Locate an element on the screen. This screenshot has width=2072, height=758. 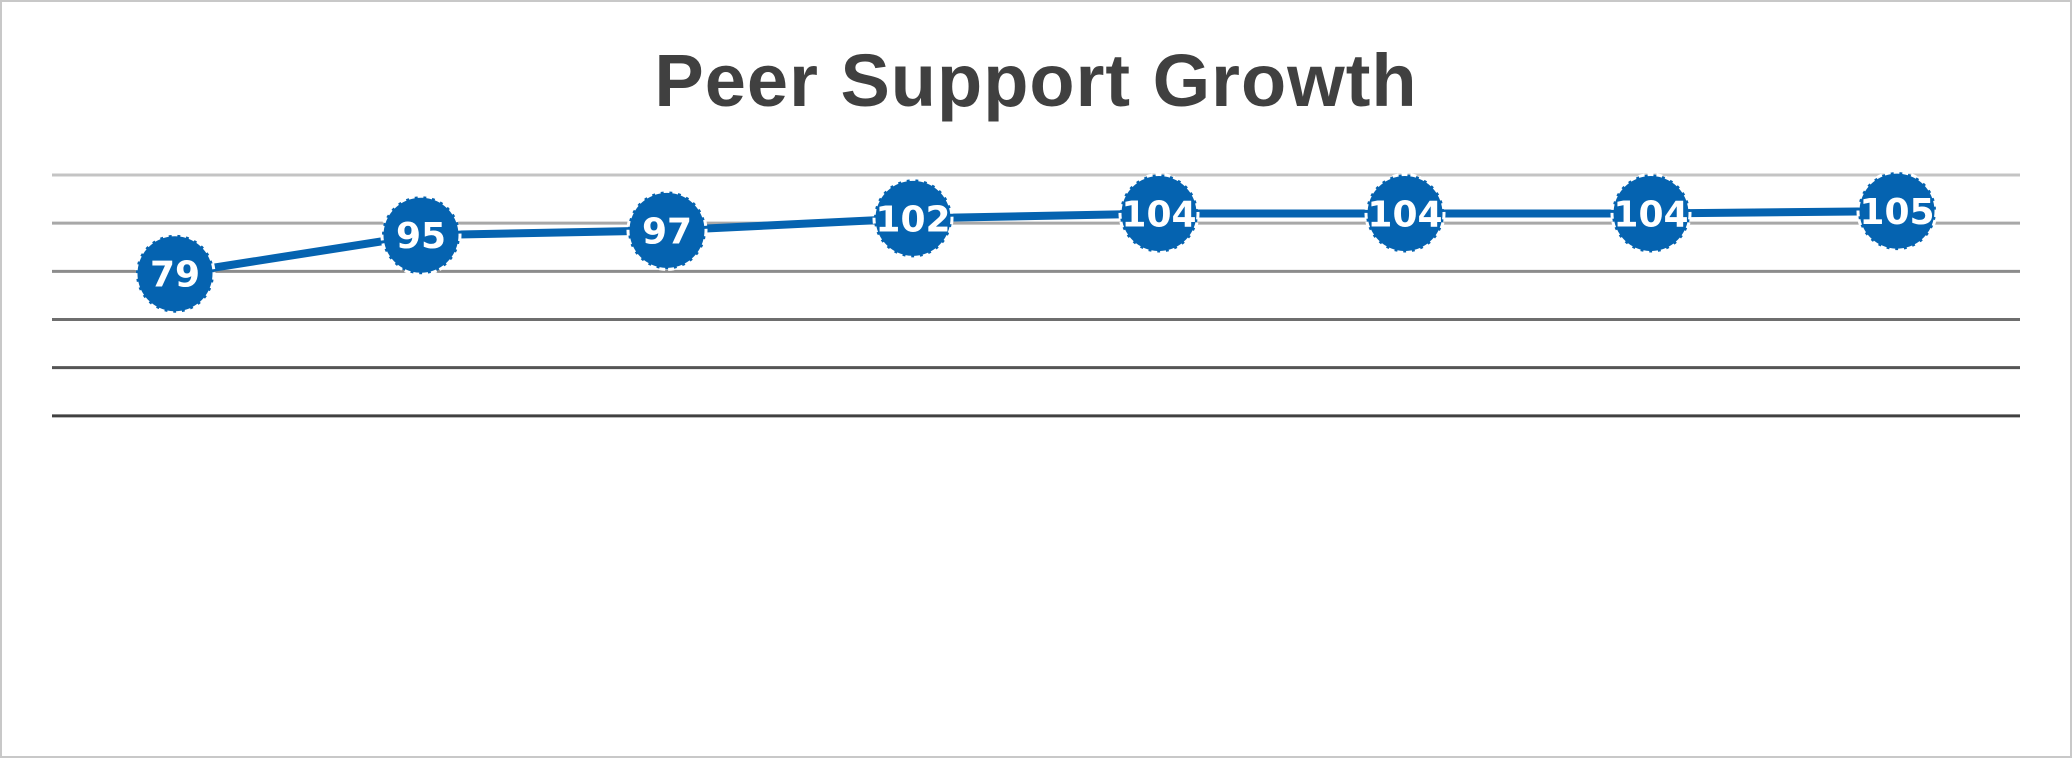
data-point: 95 is located at coordinates (421, 235).